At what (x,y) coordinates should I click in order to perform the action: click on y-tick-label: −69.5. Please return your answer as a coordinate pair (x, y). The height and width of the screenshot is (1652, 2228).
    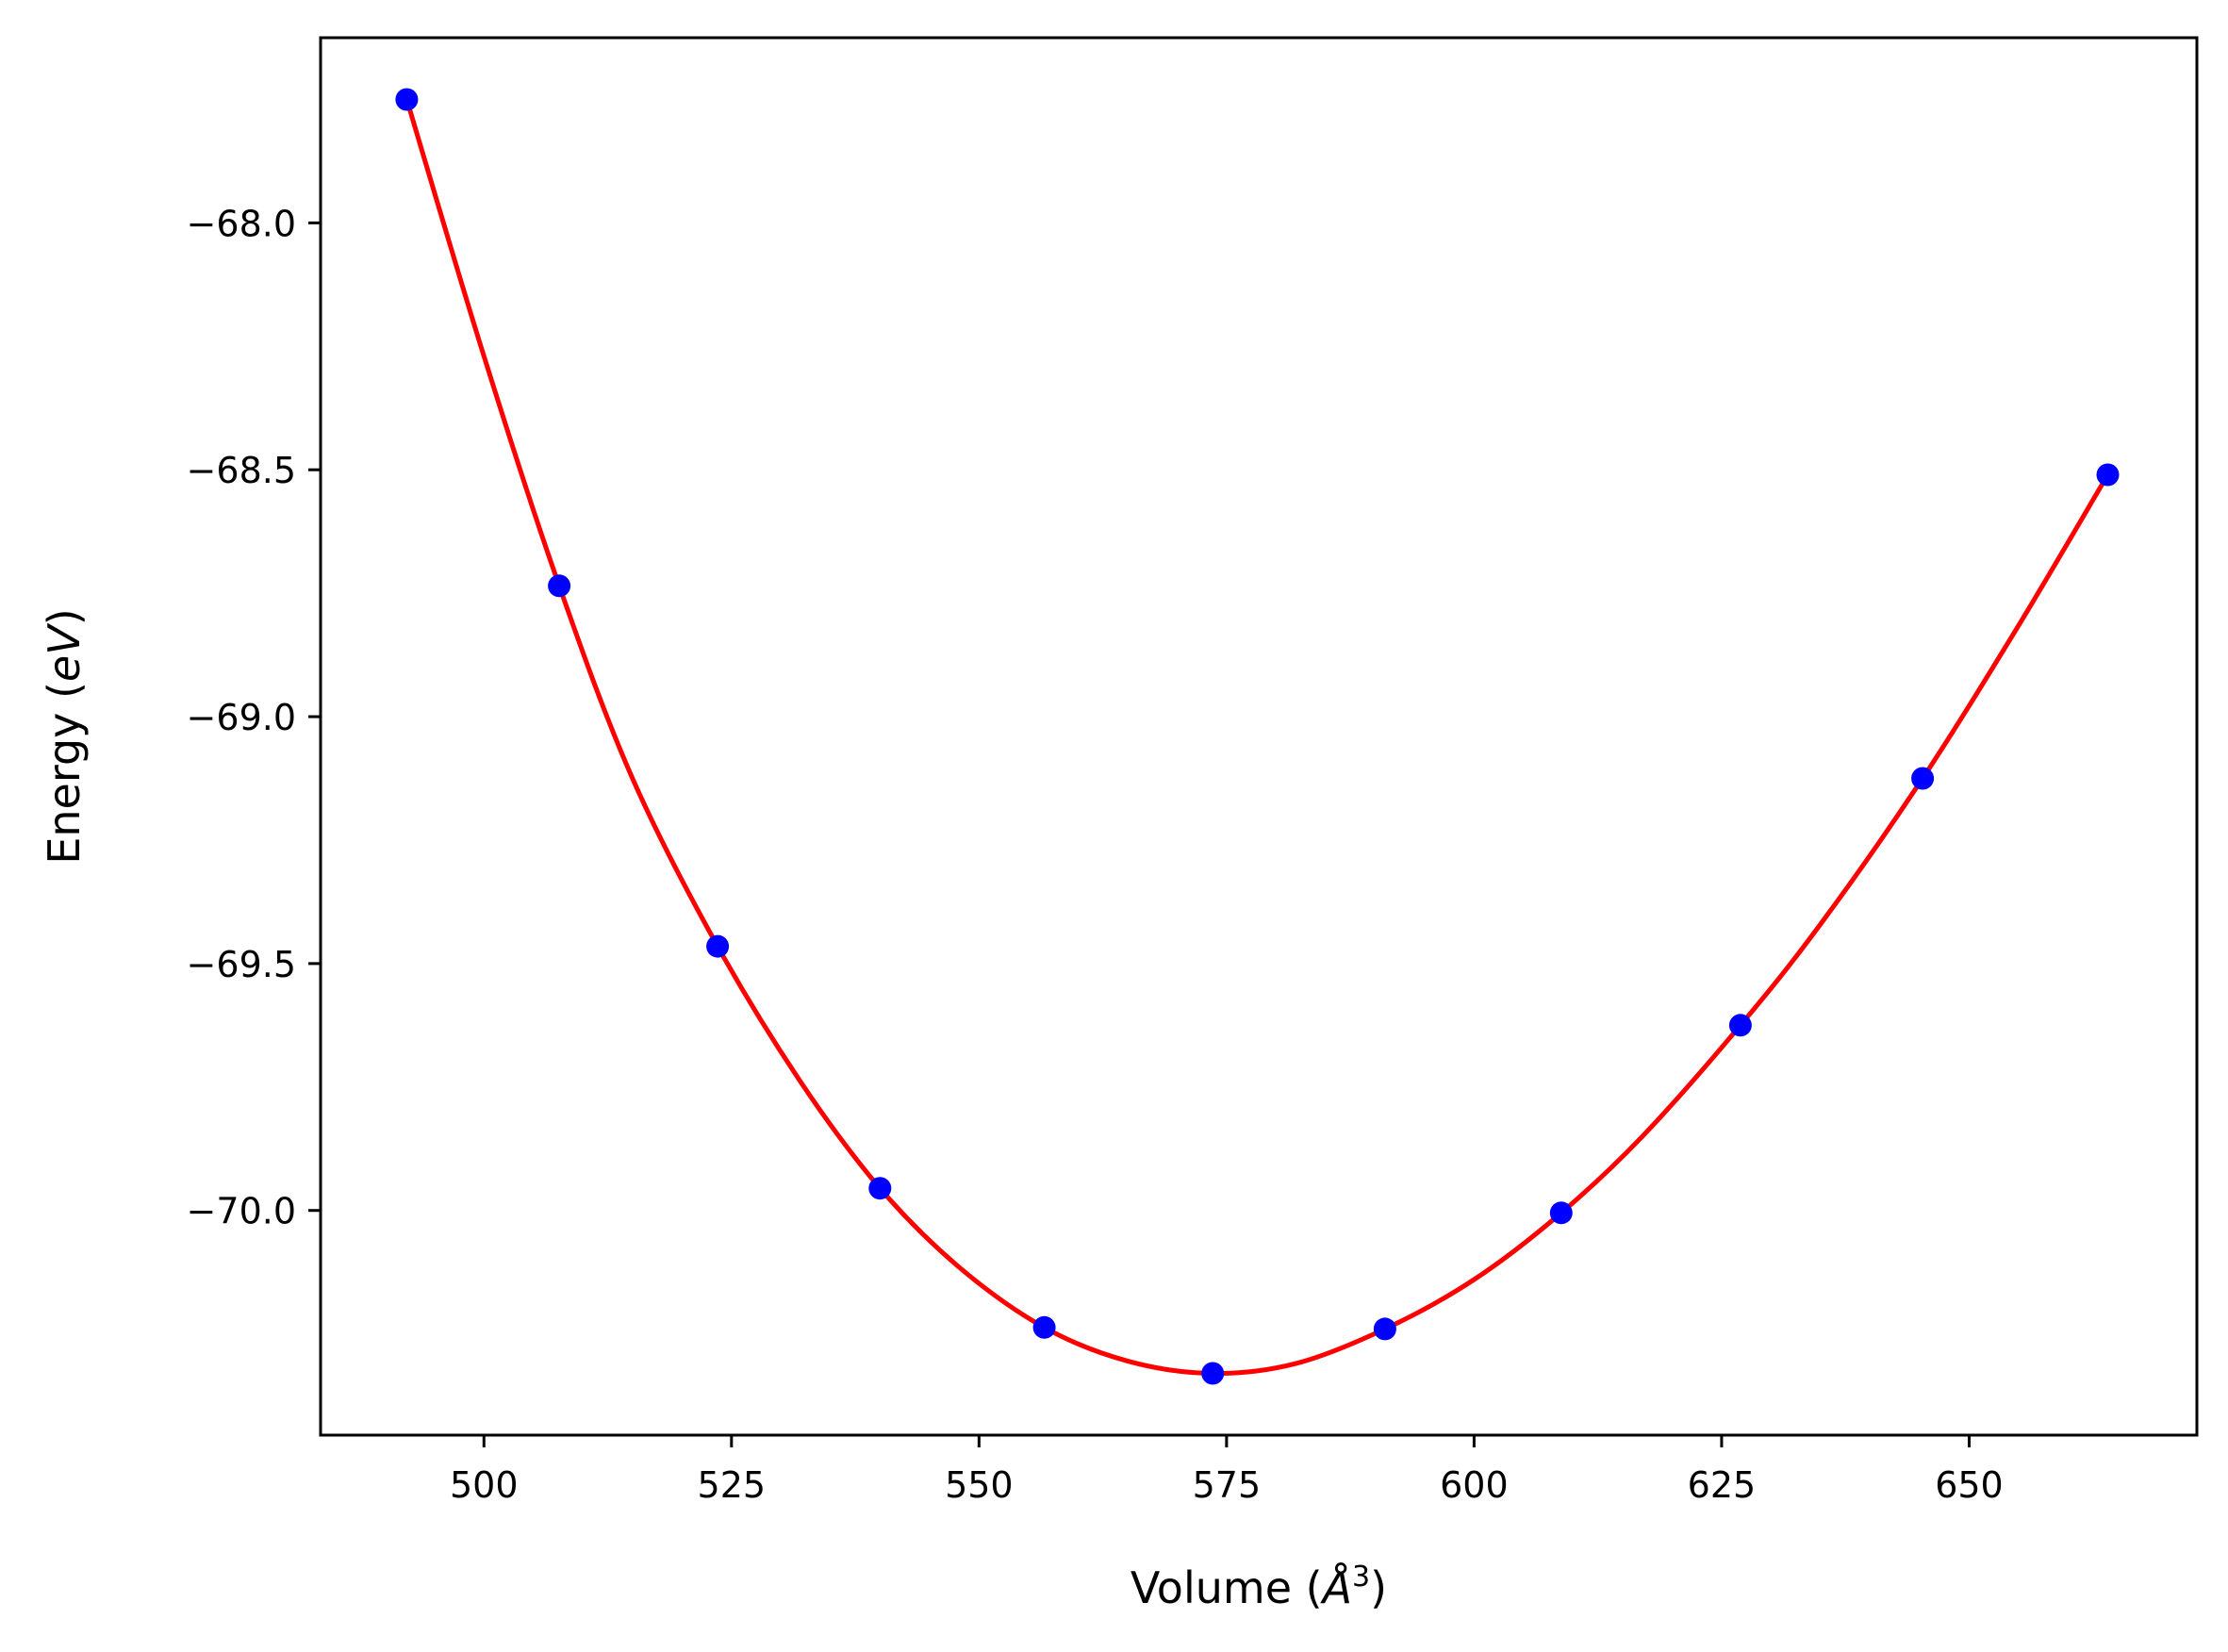
    Looking at the image, I should click on (241, 964).